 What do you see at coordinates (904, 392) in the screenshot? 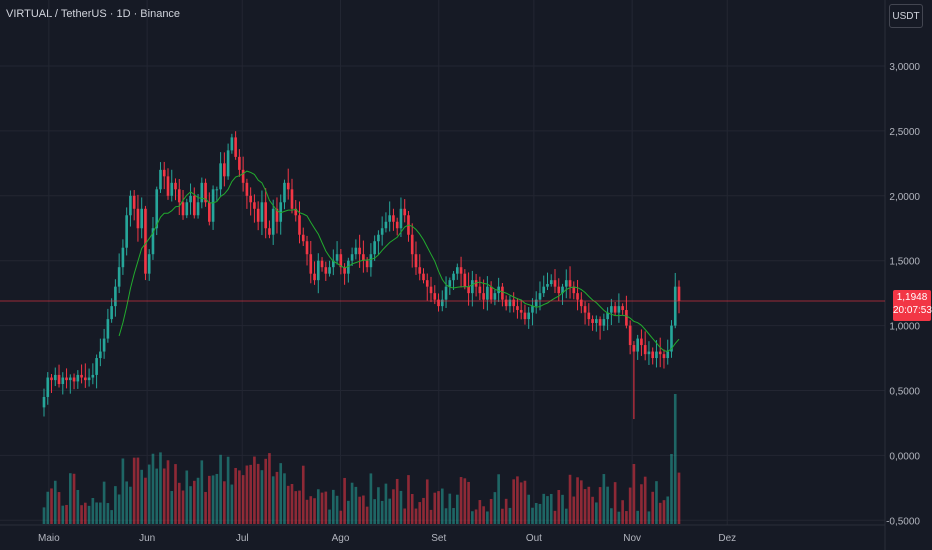
I see `y-tick-label: 0,5000` at bounding box center [904, 392].